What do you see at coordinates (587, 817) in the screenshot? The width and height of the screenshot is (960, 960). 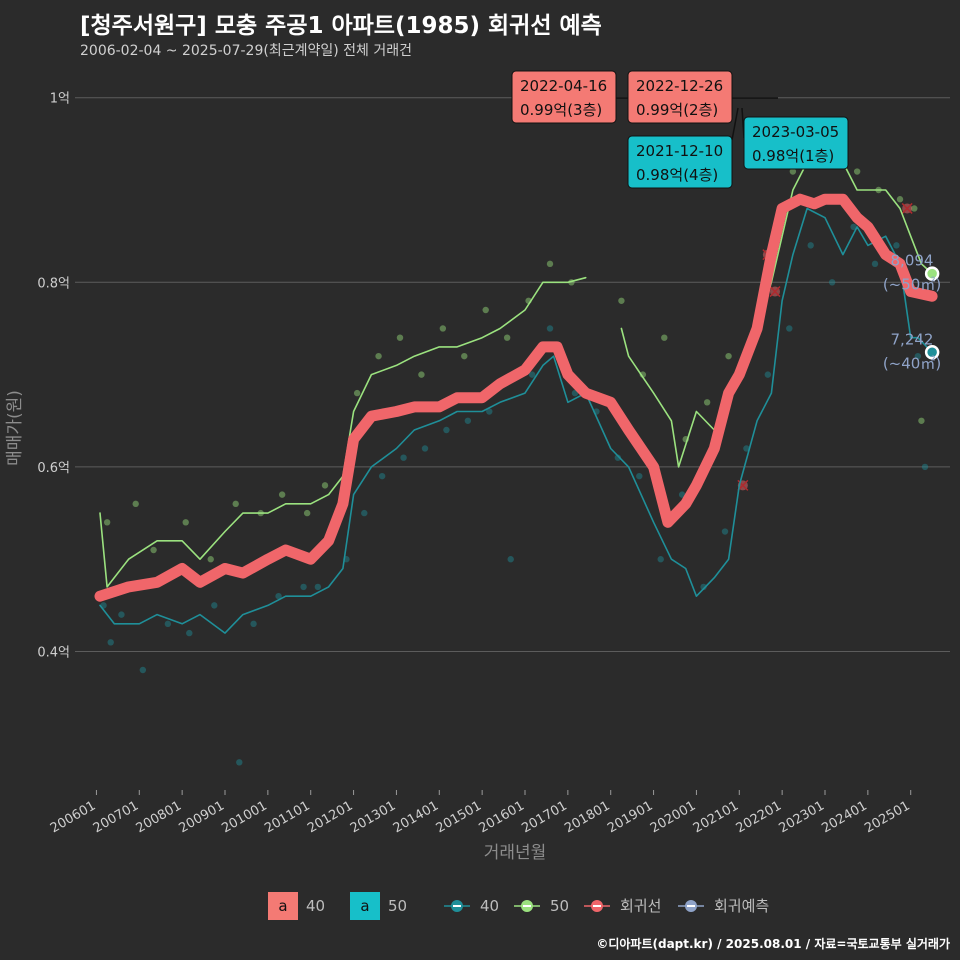 I see `x-tick-label: 201801` at bounding box center [587, 817].